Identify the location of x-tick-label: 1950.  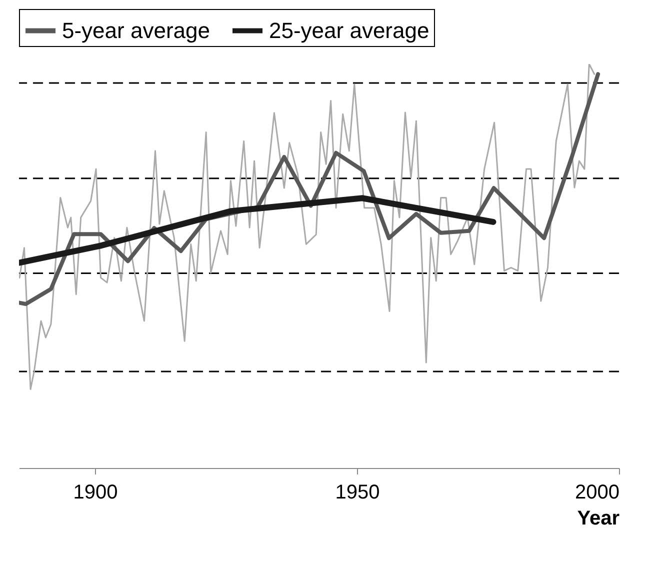
(357, 493).